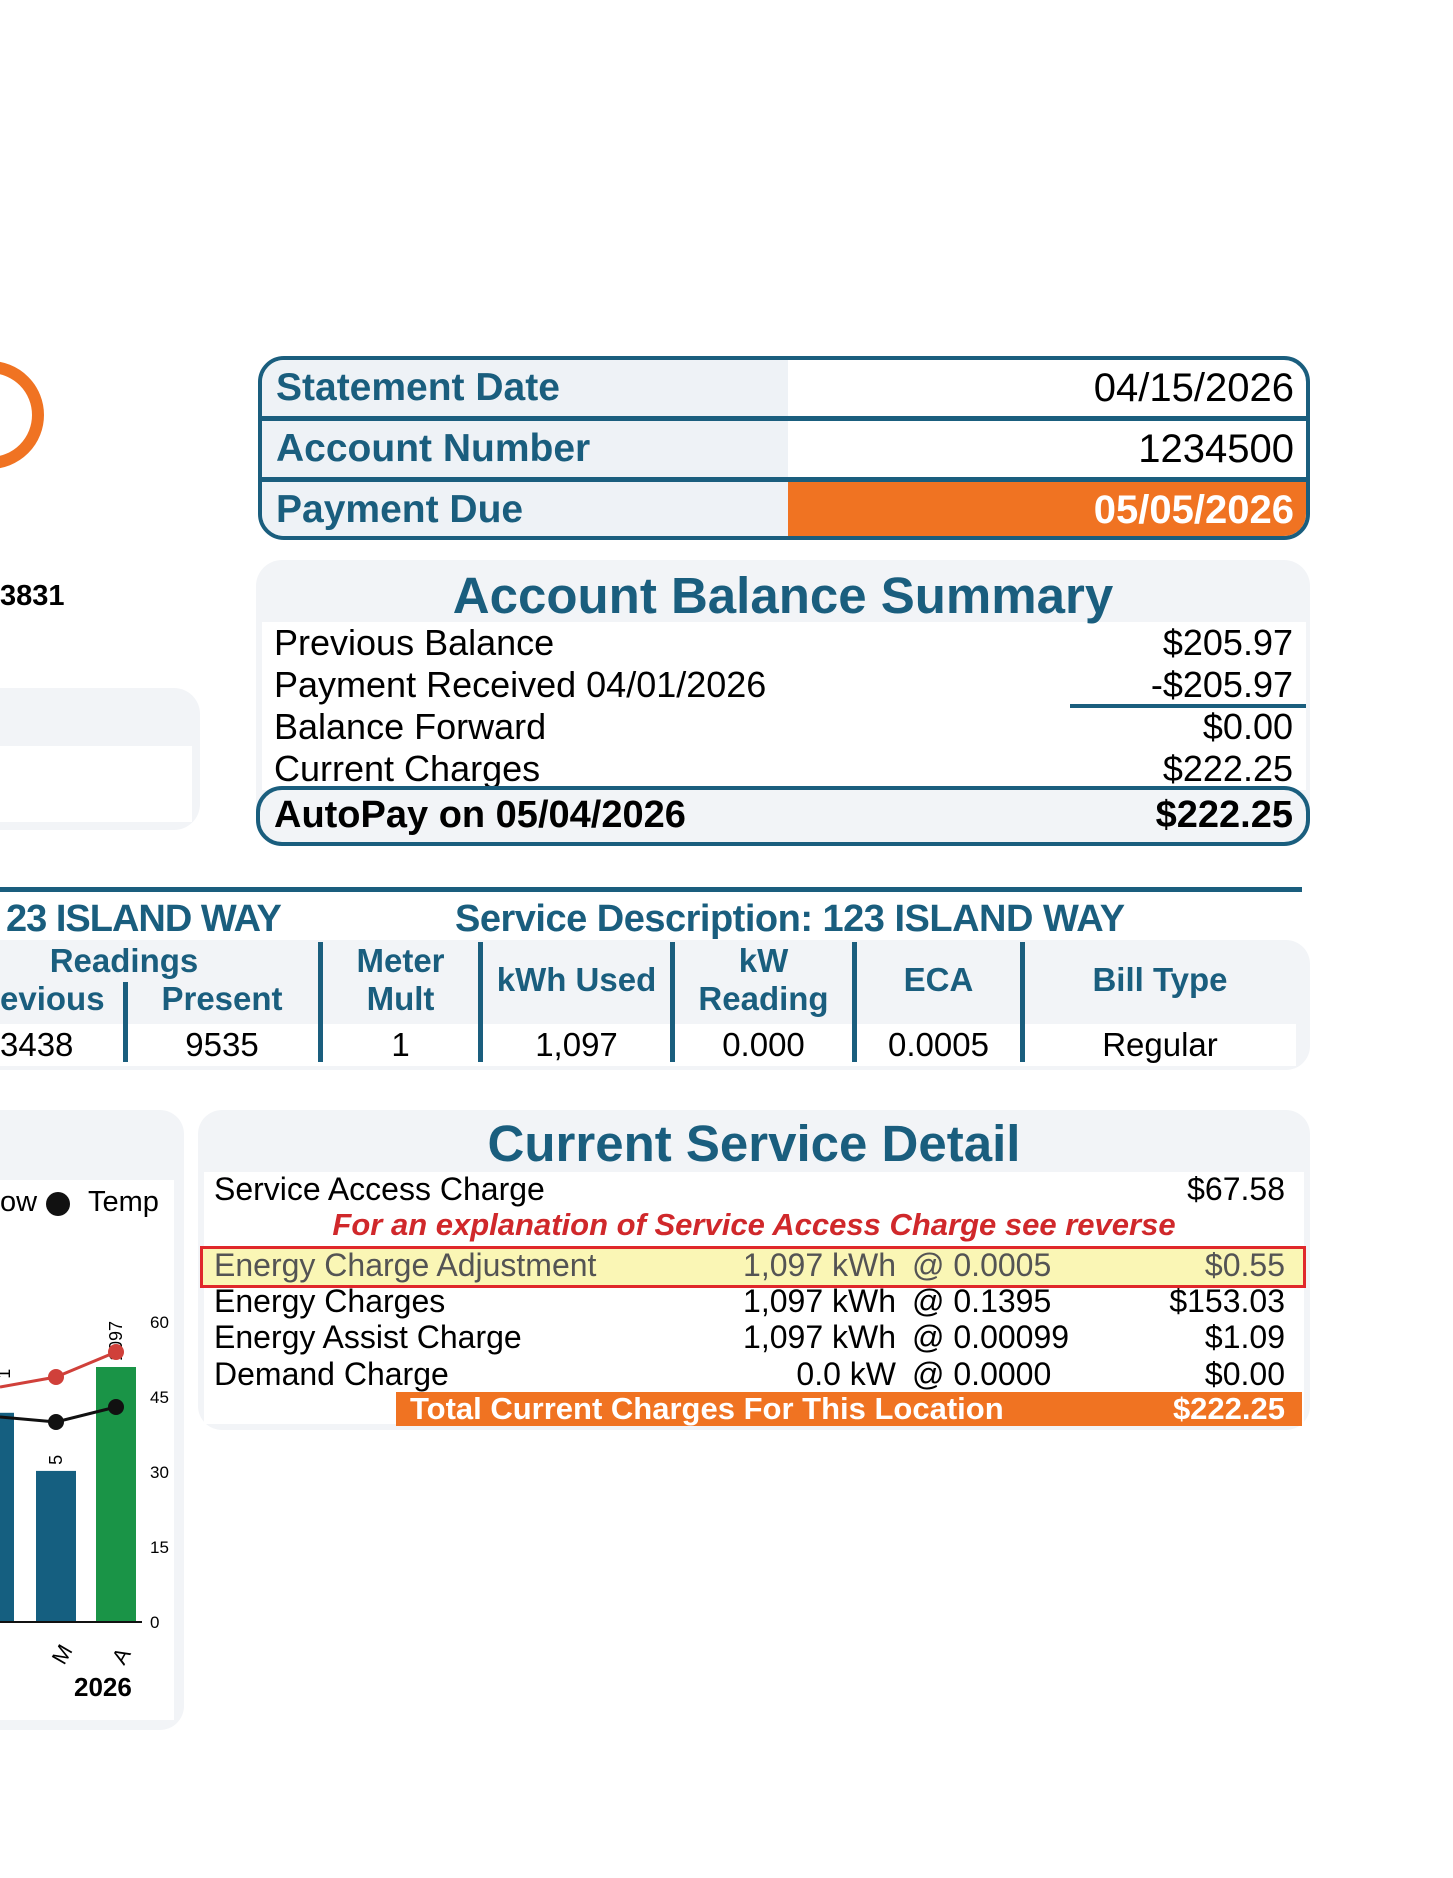  I want to click on meter-mult-value: 1, so click(400, 1044).